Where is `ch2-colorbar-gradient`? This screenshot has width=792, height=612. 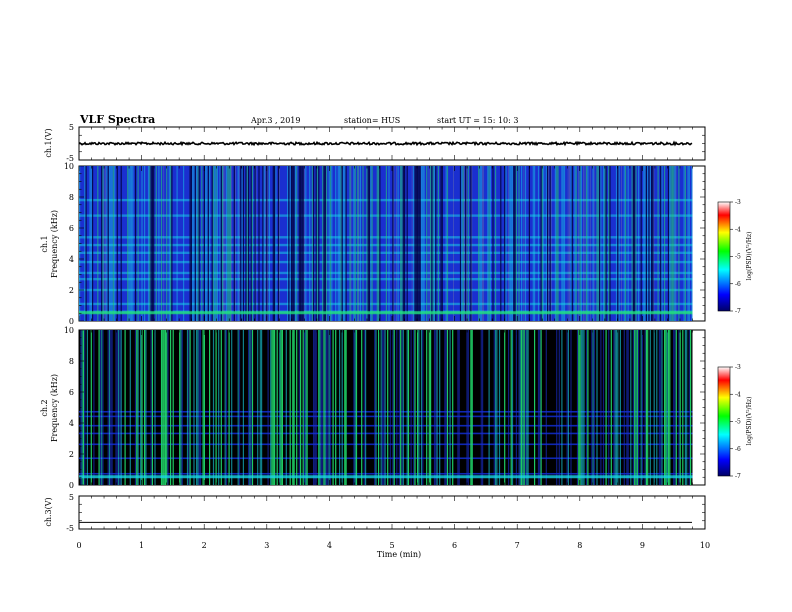 ch2-colorbar-gradient is located at coordinates (724, 421).